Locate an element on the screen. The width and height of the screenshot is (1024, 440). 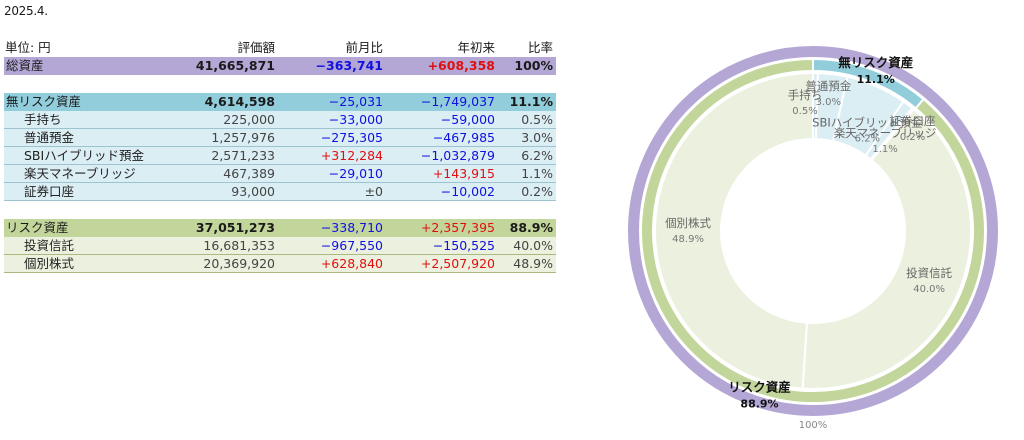
header-ratio: 比率 is located at coordinates (540, 47).